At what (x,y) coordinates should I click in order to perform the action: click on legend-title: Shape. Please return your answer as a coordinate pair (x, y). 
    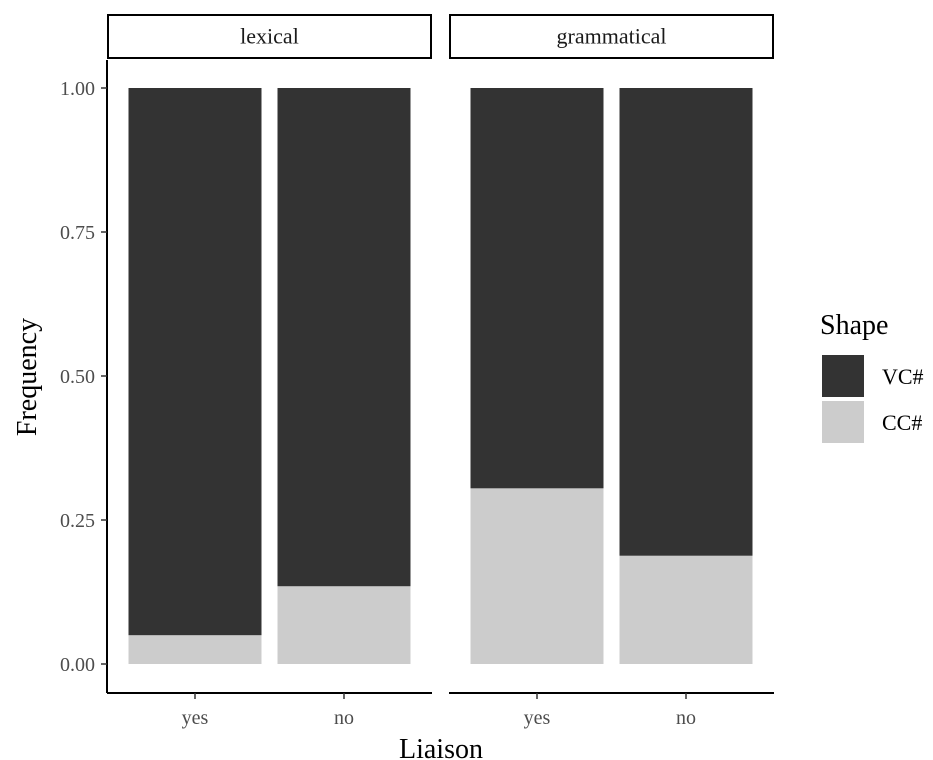
    Looking at the image, I should click on (854, 325).